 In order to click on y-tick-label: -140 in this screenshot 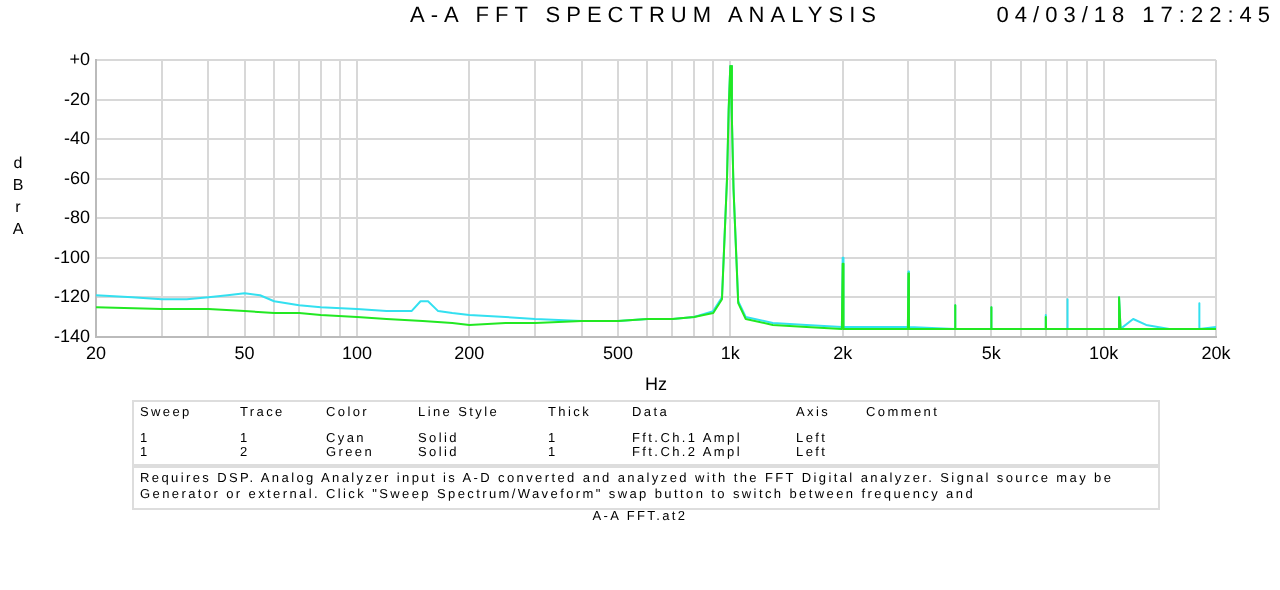, I will do `click(72, 335)`.